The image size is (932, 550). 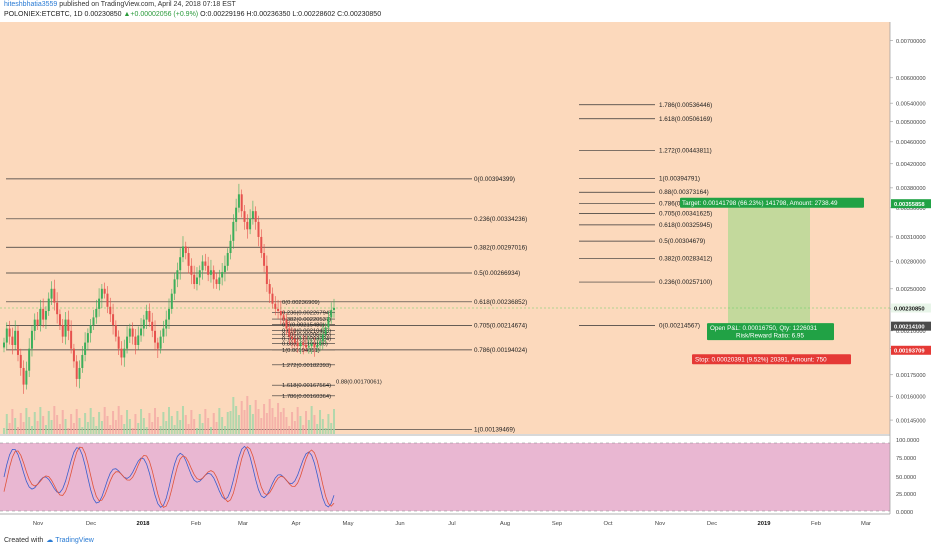 I want to click on tradingview-brand: TradingView, so click(x=74, y=540).